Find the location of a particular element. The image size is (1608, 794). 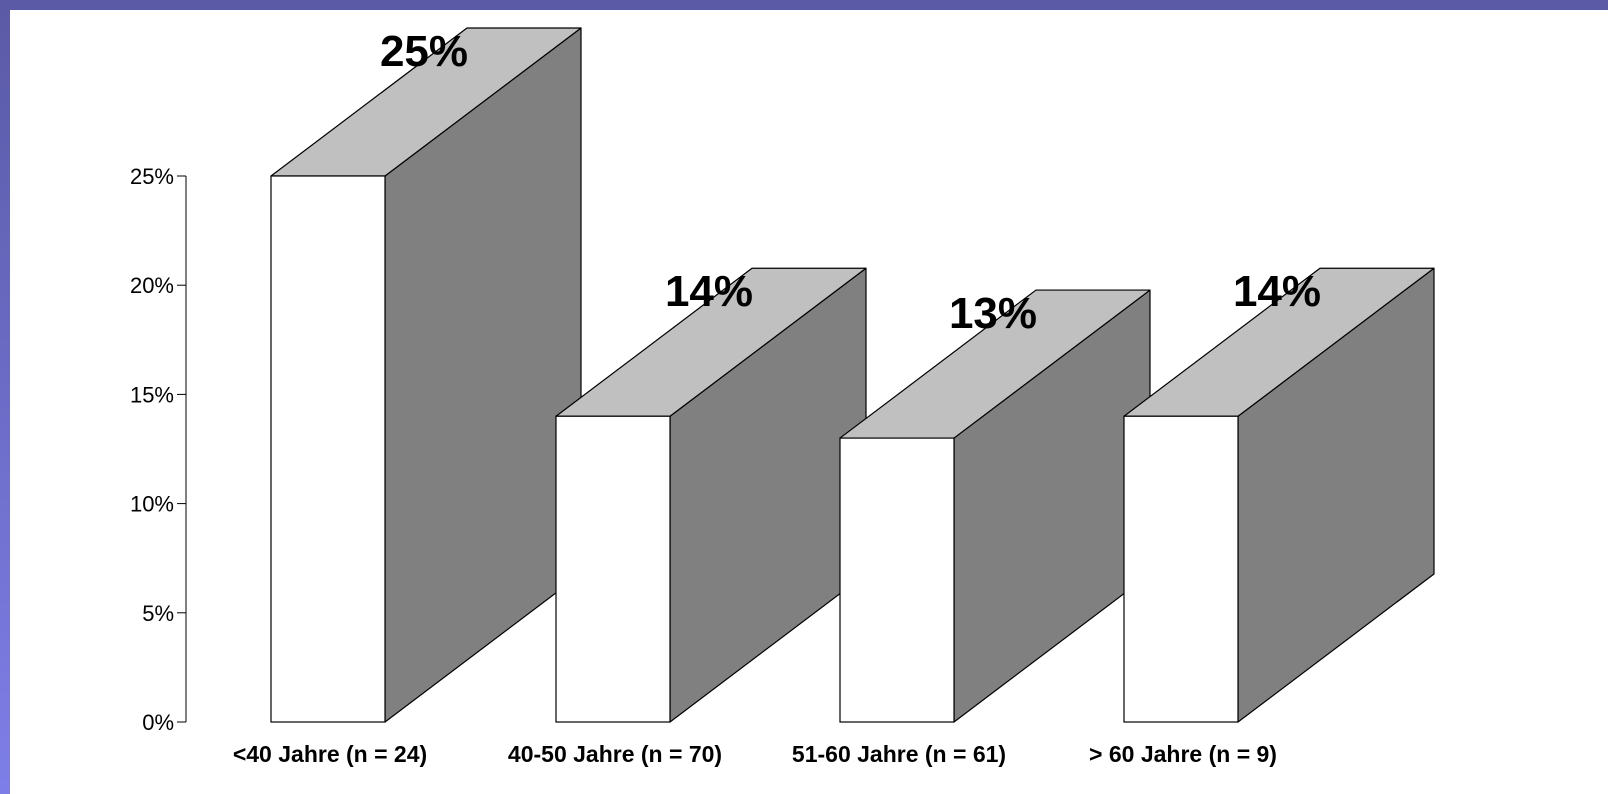

x-category-label: <40 Jahre (n = 24) is located at coordinates (330, 754).